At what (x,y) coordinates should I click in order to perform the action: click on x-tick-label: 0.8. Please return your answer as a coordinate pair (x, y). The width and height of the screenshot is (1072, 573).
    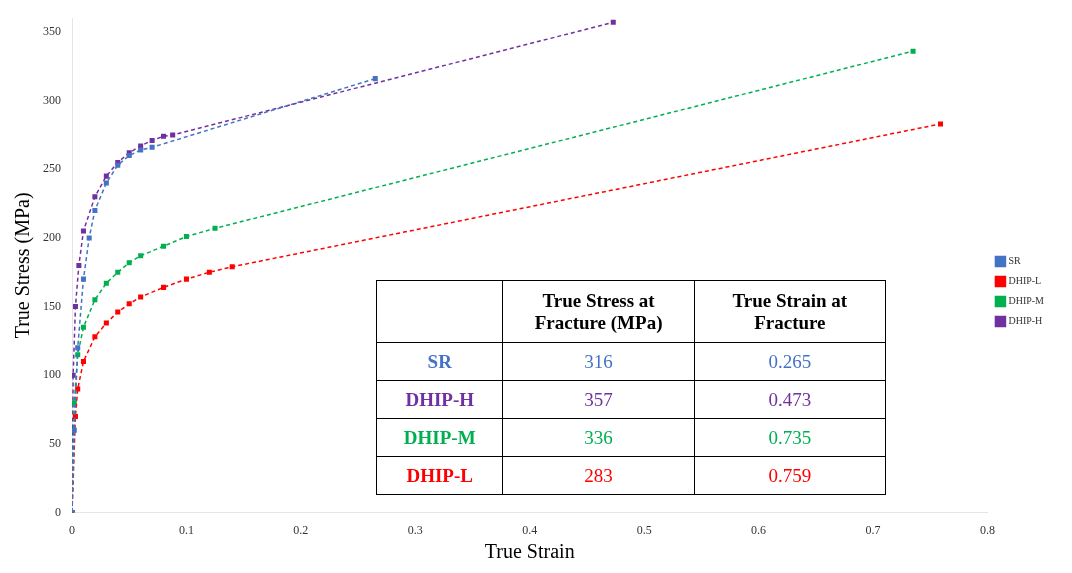
    Looking at the image, I should click on (987, 529).